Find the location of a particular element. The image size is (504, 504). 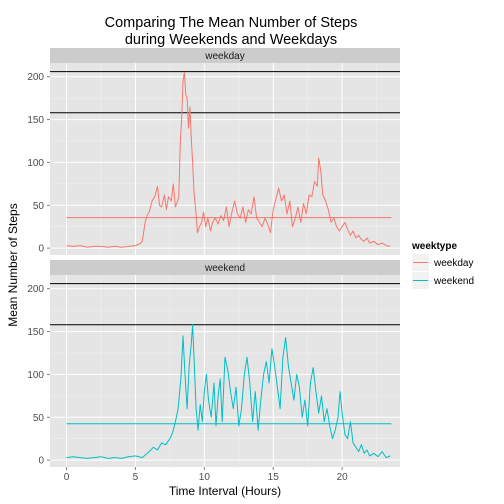

x-tick-label: 0 is located at coordinates (67, 477).